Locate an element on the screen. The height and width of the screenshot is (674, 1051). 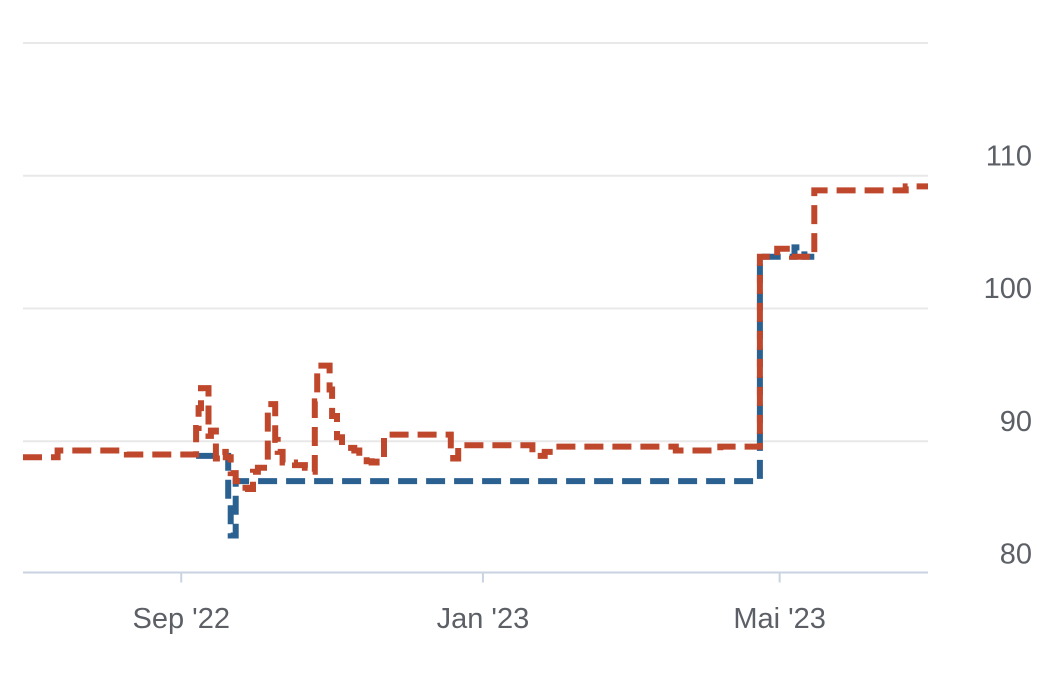
y-axis-label: 80 is located at coordinates (1016, 555).